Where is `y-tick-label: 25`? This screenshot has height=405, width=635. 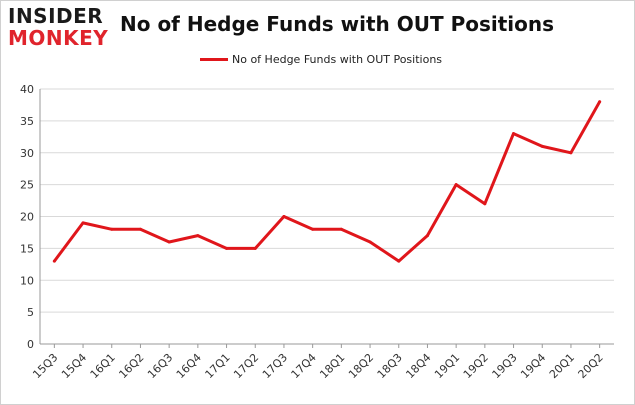
y-tick-label: 25 is located at coordinates (27, 185).